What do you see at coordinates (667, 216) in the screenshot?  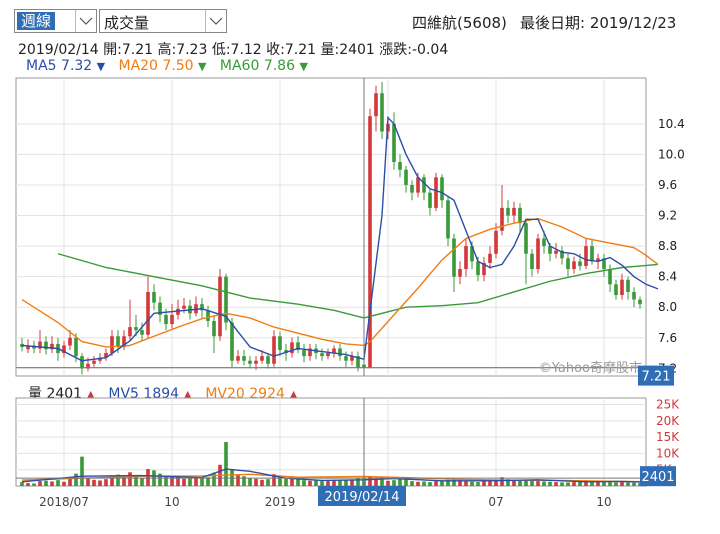 I see `price-tick-label: 9.2` at bounding box center [667, 216].